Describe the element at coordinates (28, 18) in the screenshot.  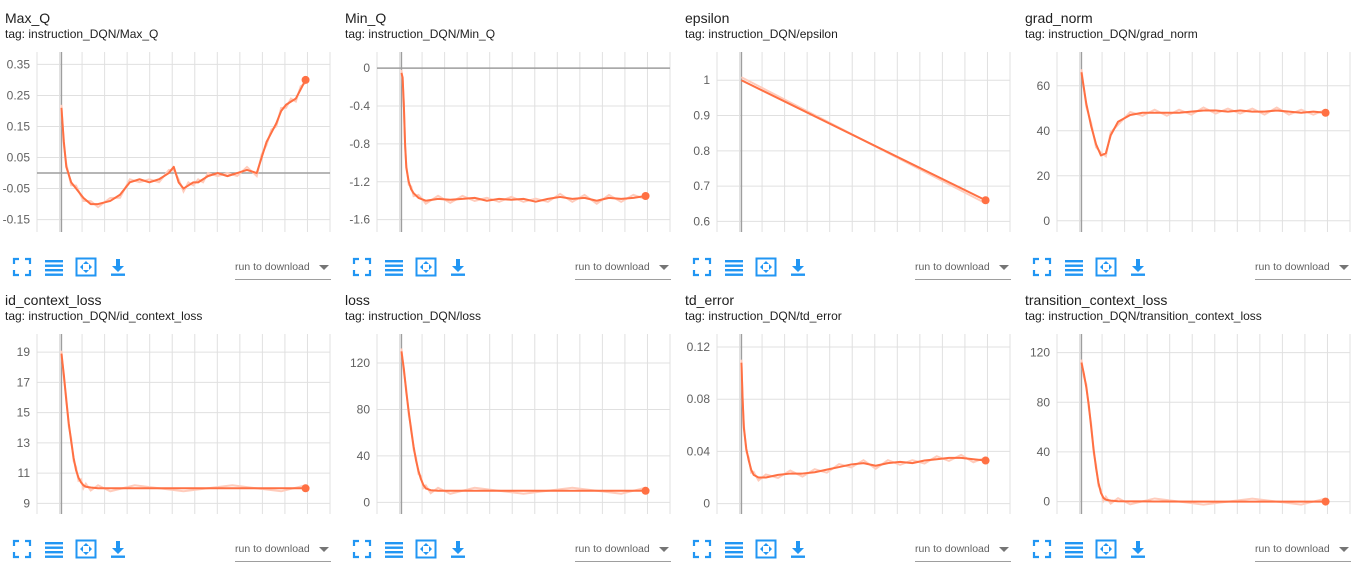
I see `chart-title: Max_Q` at that location.